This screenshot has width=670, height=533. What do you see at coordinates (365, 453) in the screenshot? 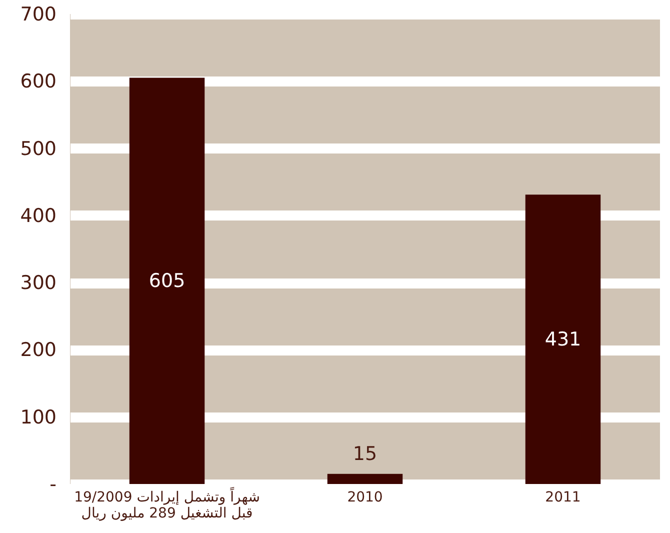
I see `data-label: 15` at bounding box center [365, 453].